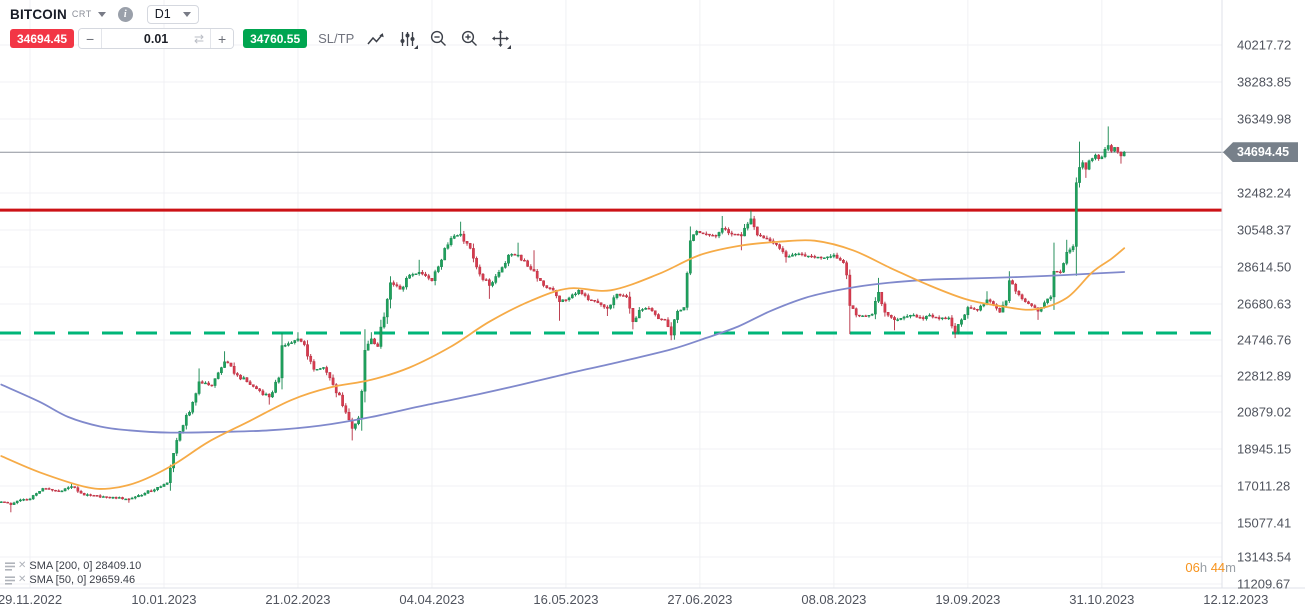 Image resolution: width=1305 pixels, height=612 pixels. I want to click on timeframe-caret-icon, so click(186, 14).